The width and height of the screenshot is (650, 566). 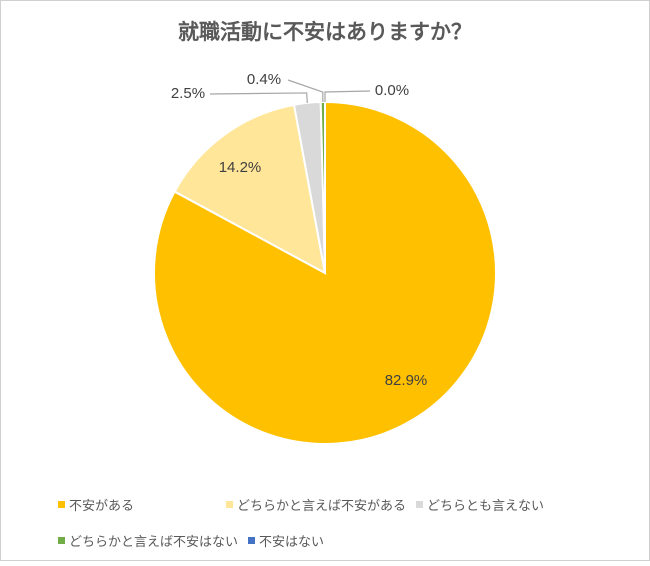 I want to click on legend-item-anxious: 不安がある, so click(x=142, y=504).